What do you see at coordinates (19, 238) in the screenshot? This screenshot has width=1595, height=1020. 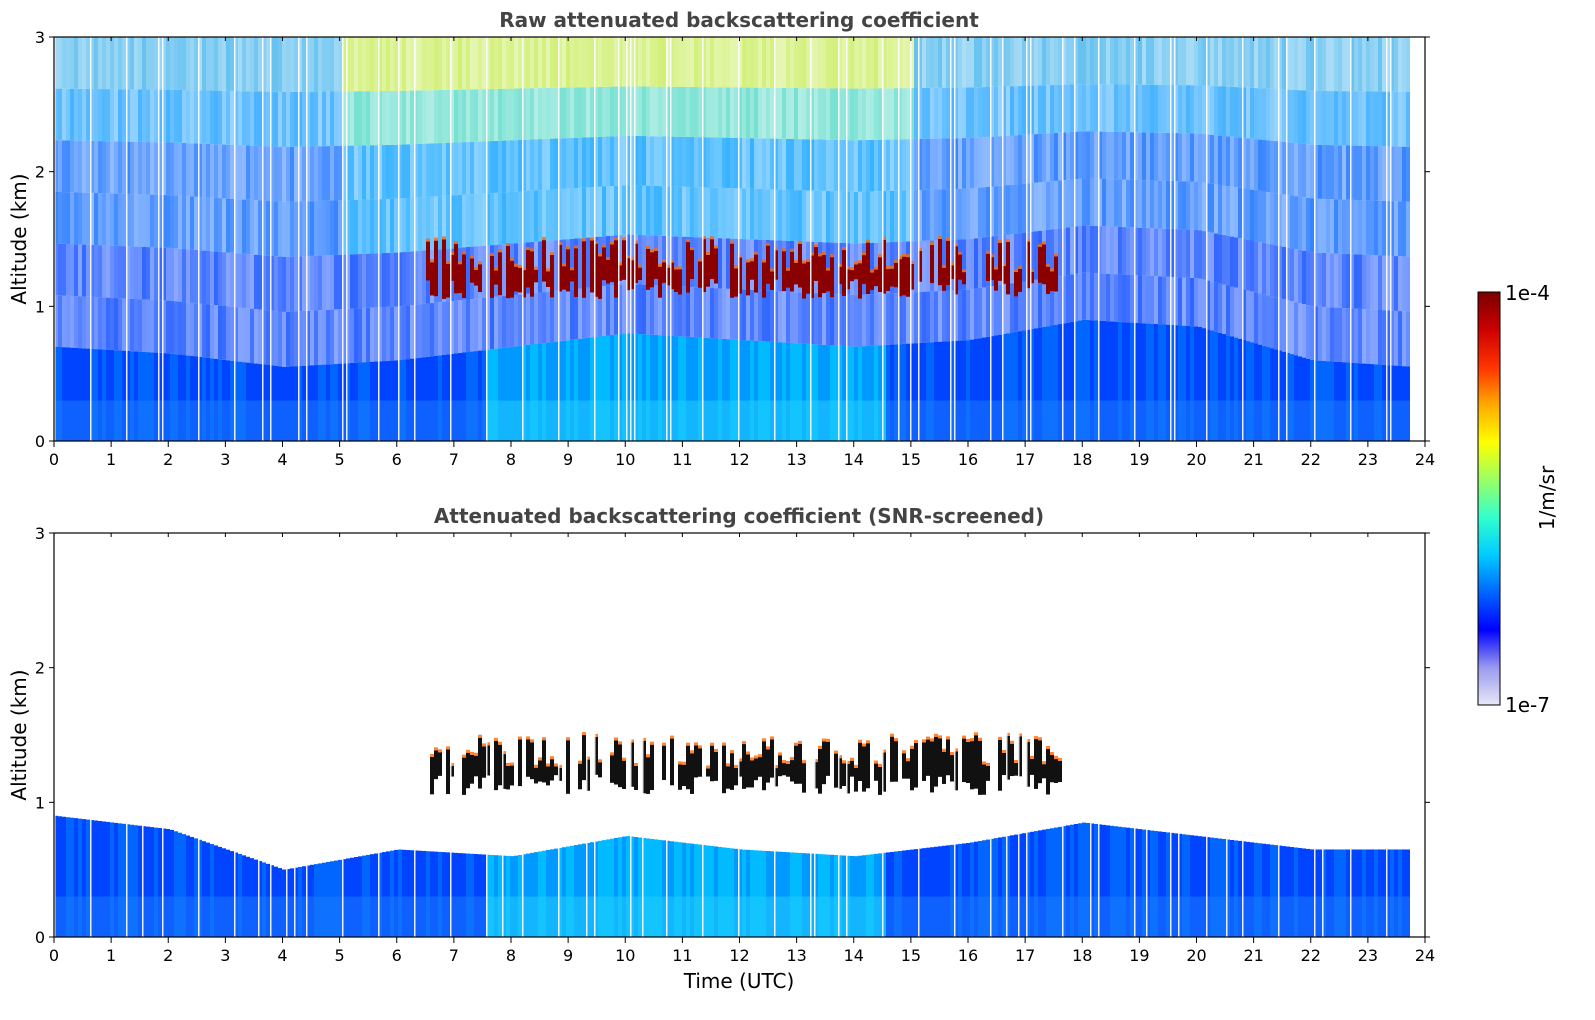 I see `raw-y-axis-label: Altitude (km)` at bounding box center [19, 238].